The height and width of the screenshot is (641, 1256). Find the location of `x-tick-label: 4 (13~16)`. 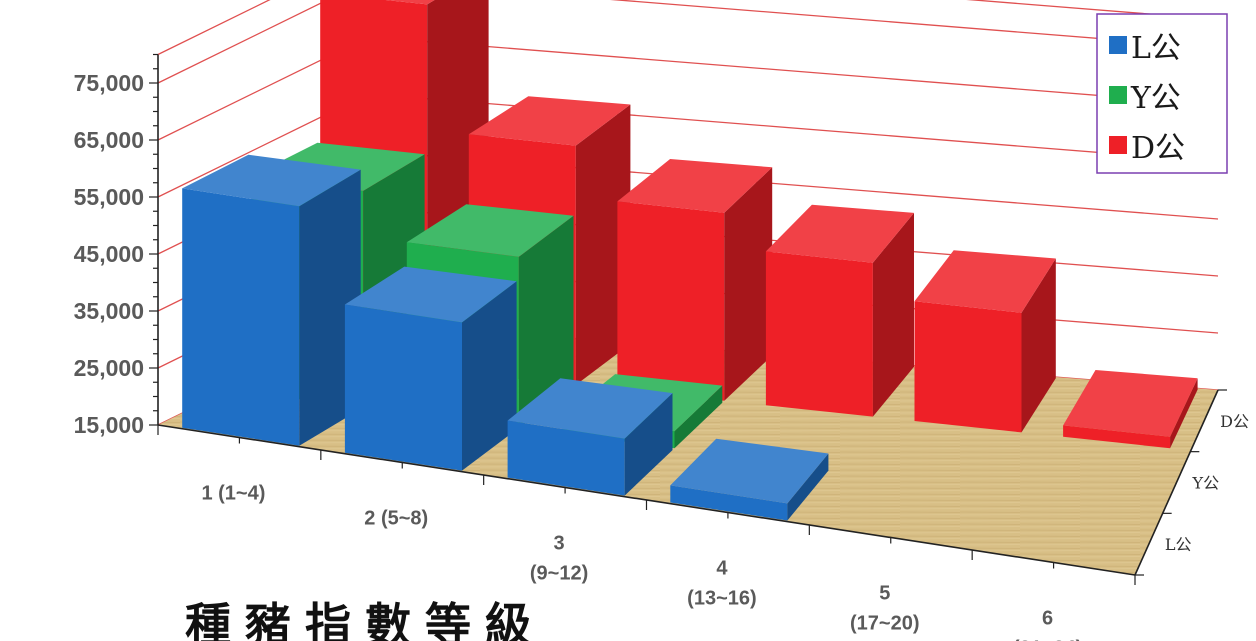

x-tick-label: 4 (13~16) is located at coordinates (722, 584).